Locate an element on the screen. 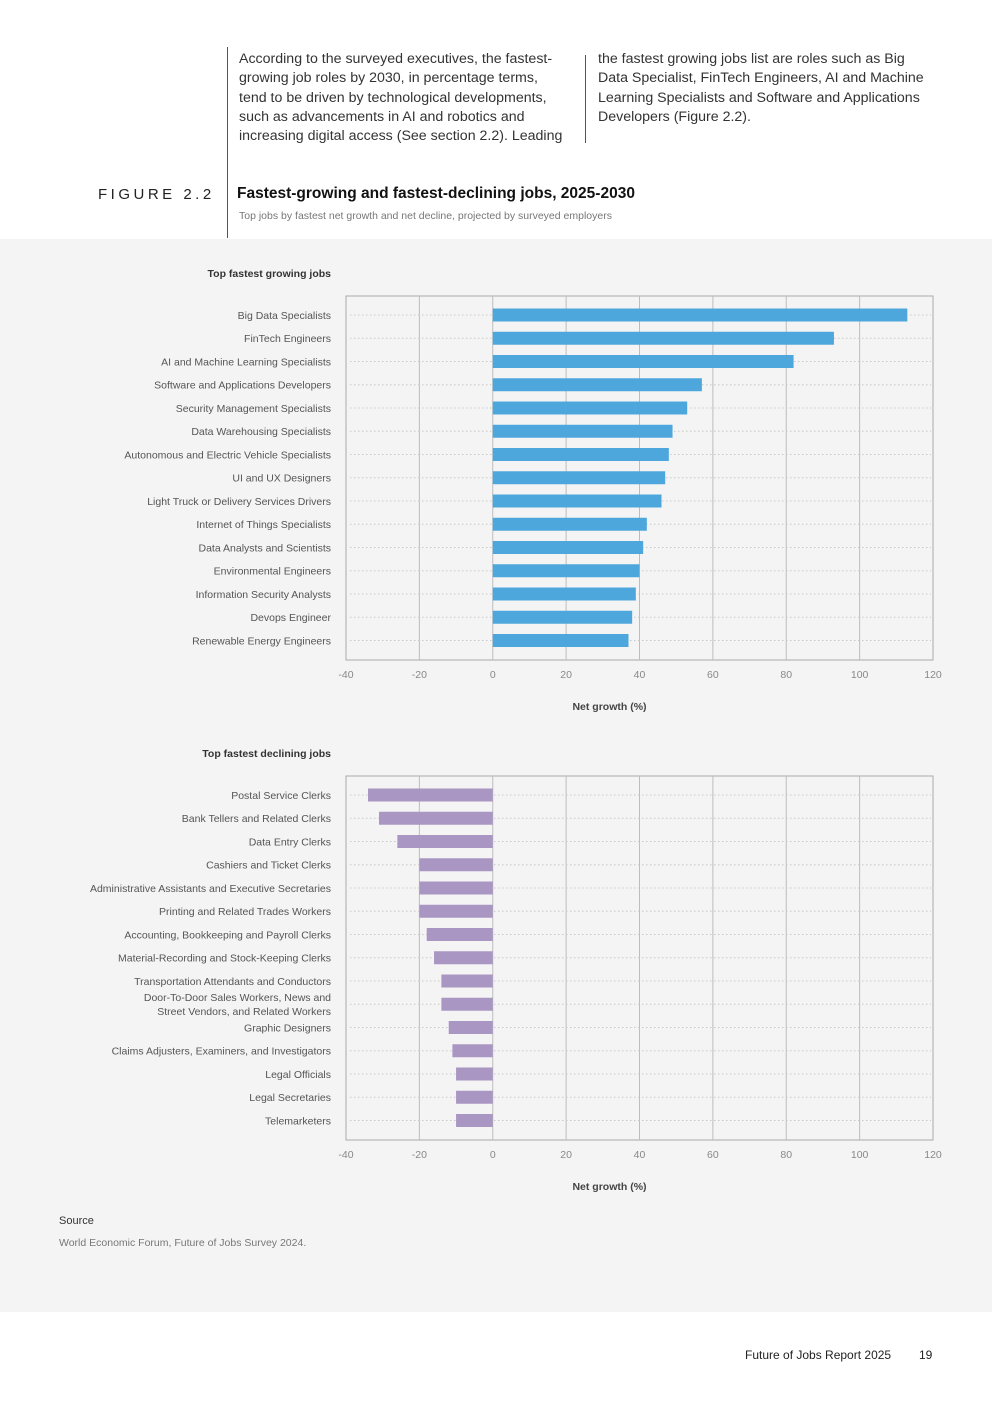  category-label: Legal Officials is located at coordinates (298, 1075).